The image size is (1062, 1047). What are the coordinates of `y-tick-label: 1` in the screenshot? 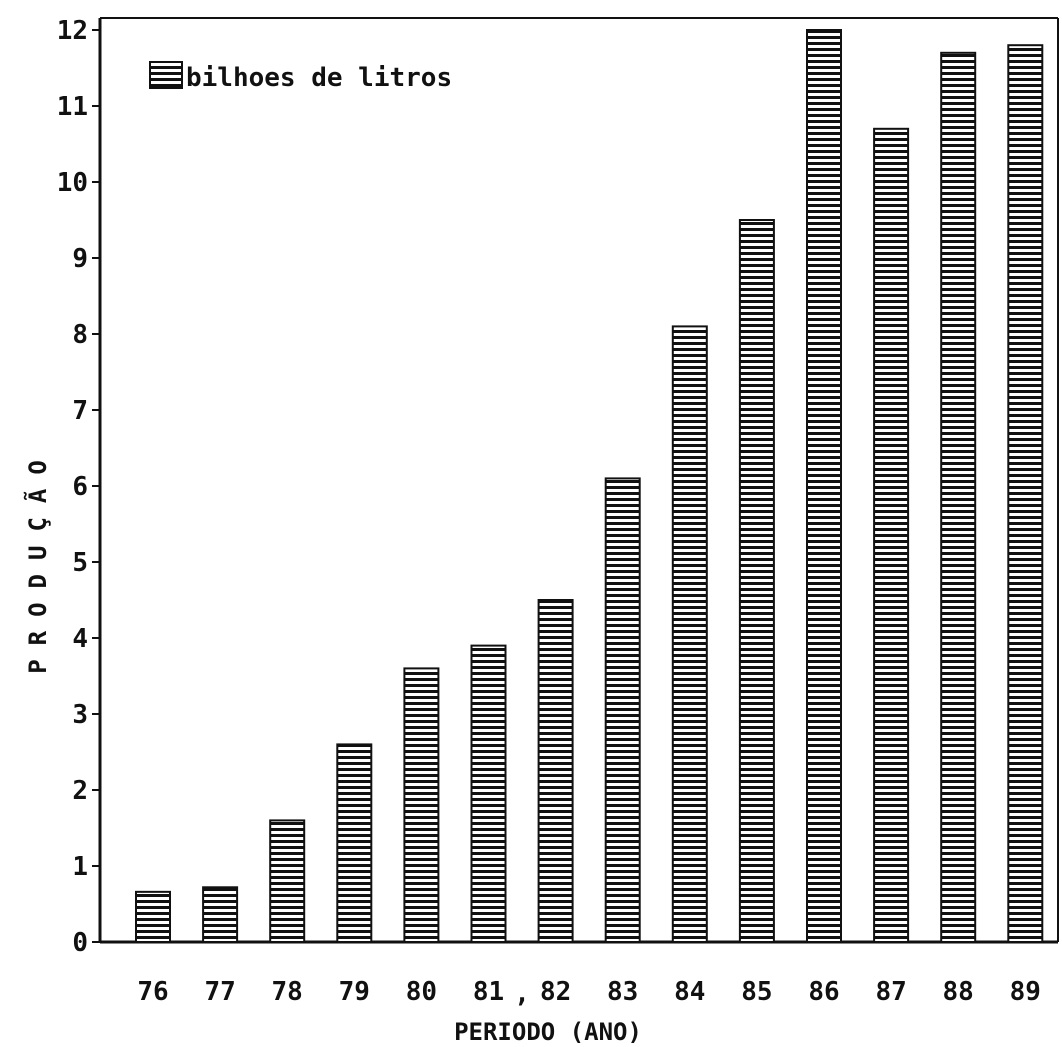 It's located at (80, 867).